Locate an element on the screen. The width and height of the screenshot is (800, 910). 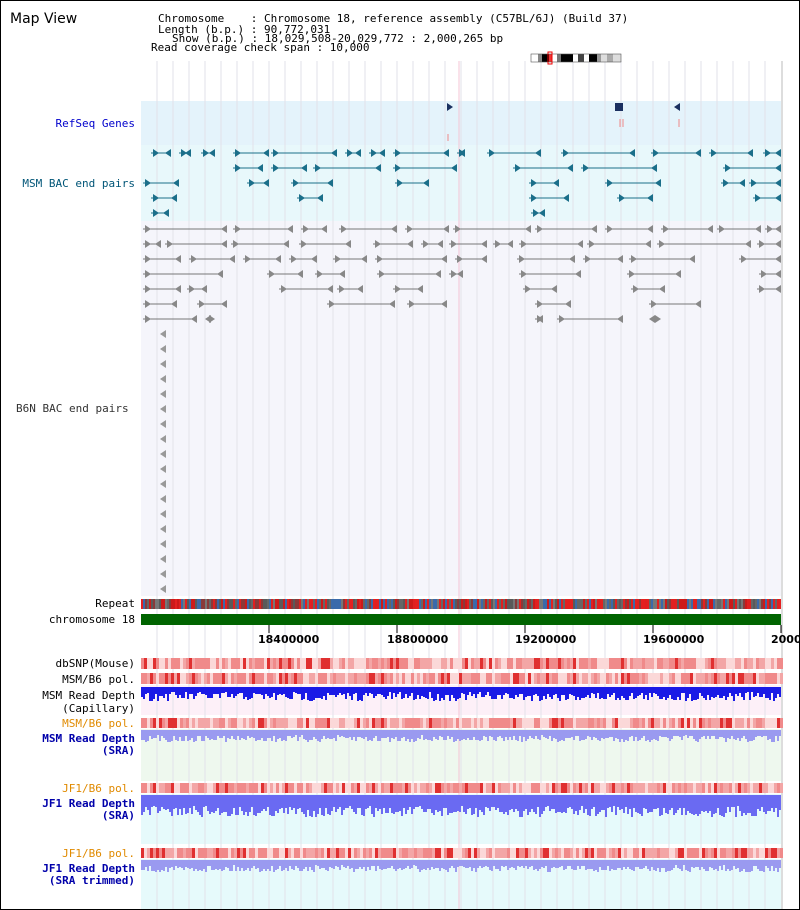
track-label-msm-bac: MSM BAC end pairs is located at coordinates (78, 183).